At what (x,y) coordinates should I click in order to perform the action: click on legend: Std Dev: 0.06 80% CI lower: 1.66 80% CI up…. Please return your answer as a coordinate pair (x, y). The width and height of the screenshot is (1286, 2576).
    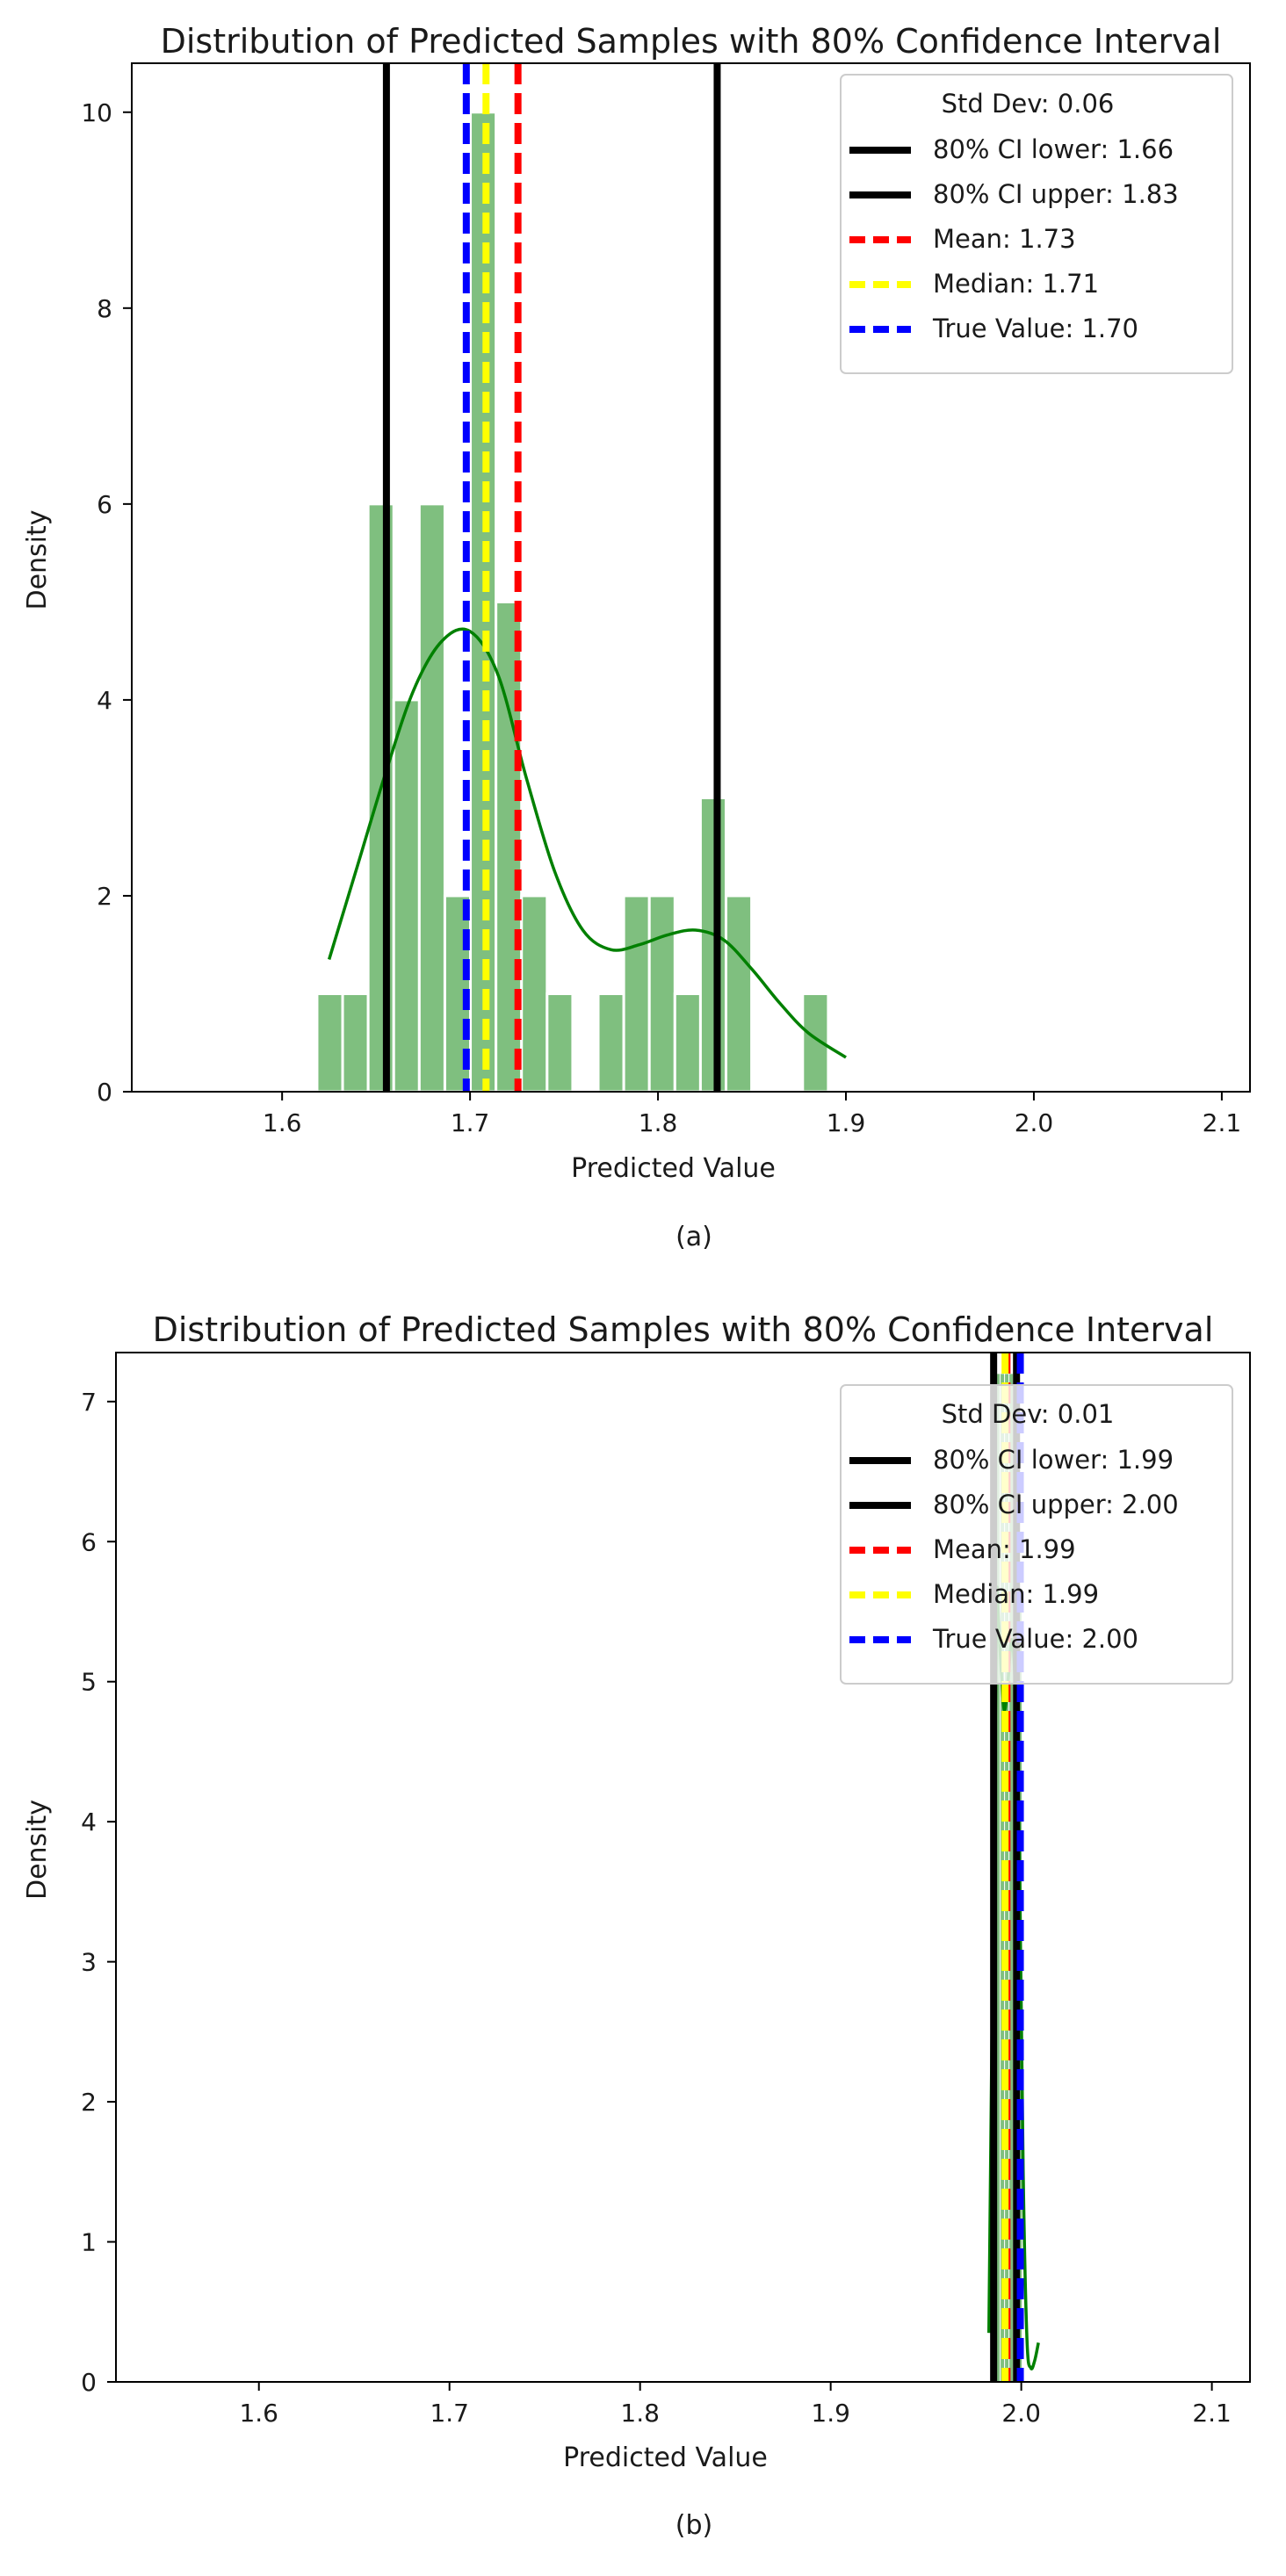
    Looking at the image, I should click on (1037, 224).